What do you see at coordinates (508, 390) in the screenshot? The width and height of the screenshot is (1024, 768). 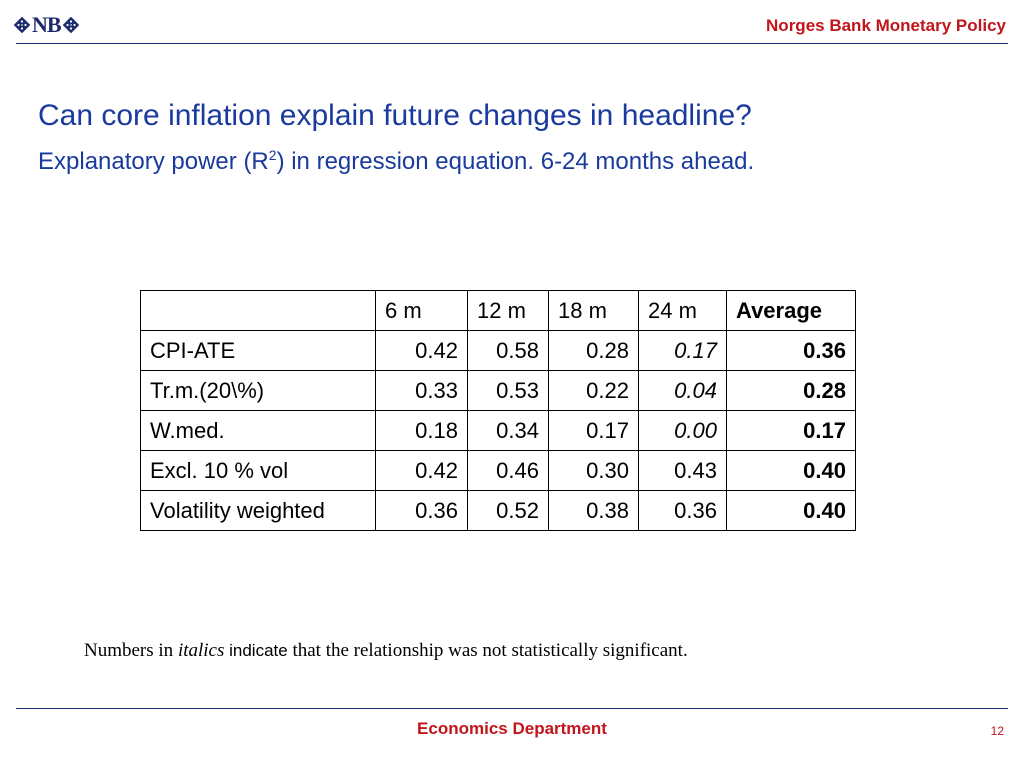 I see `cell-12m: 0.53` at bounding box center [508, 390].